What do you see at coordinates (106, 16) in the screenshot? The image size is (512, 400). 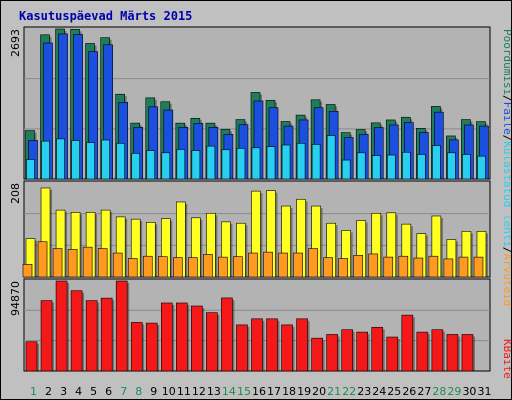 I see `chart-title: Kasutuspäevad Märts 2015` at bounding box center [106, 16].